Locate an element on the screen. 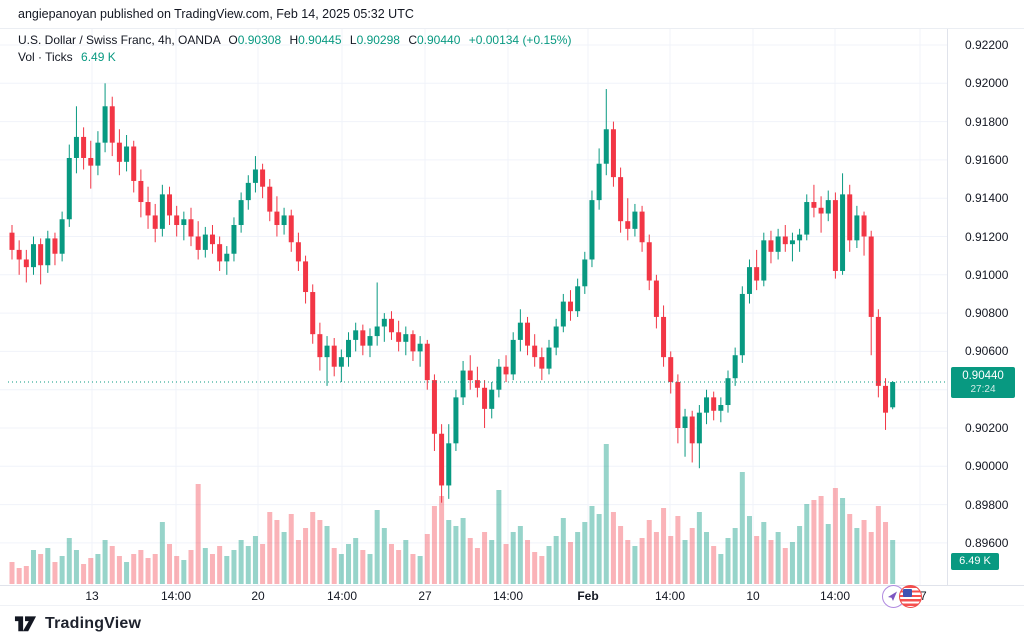  price-axis-label: 0.89800 is located at coordinates (987, 504).